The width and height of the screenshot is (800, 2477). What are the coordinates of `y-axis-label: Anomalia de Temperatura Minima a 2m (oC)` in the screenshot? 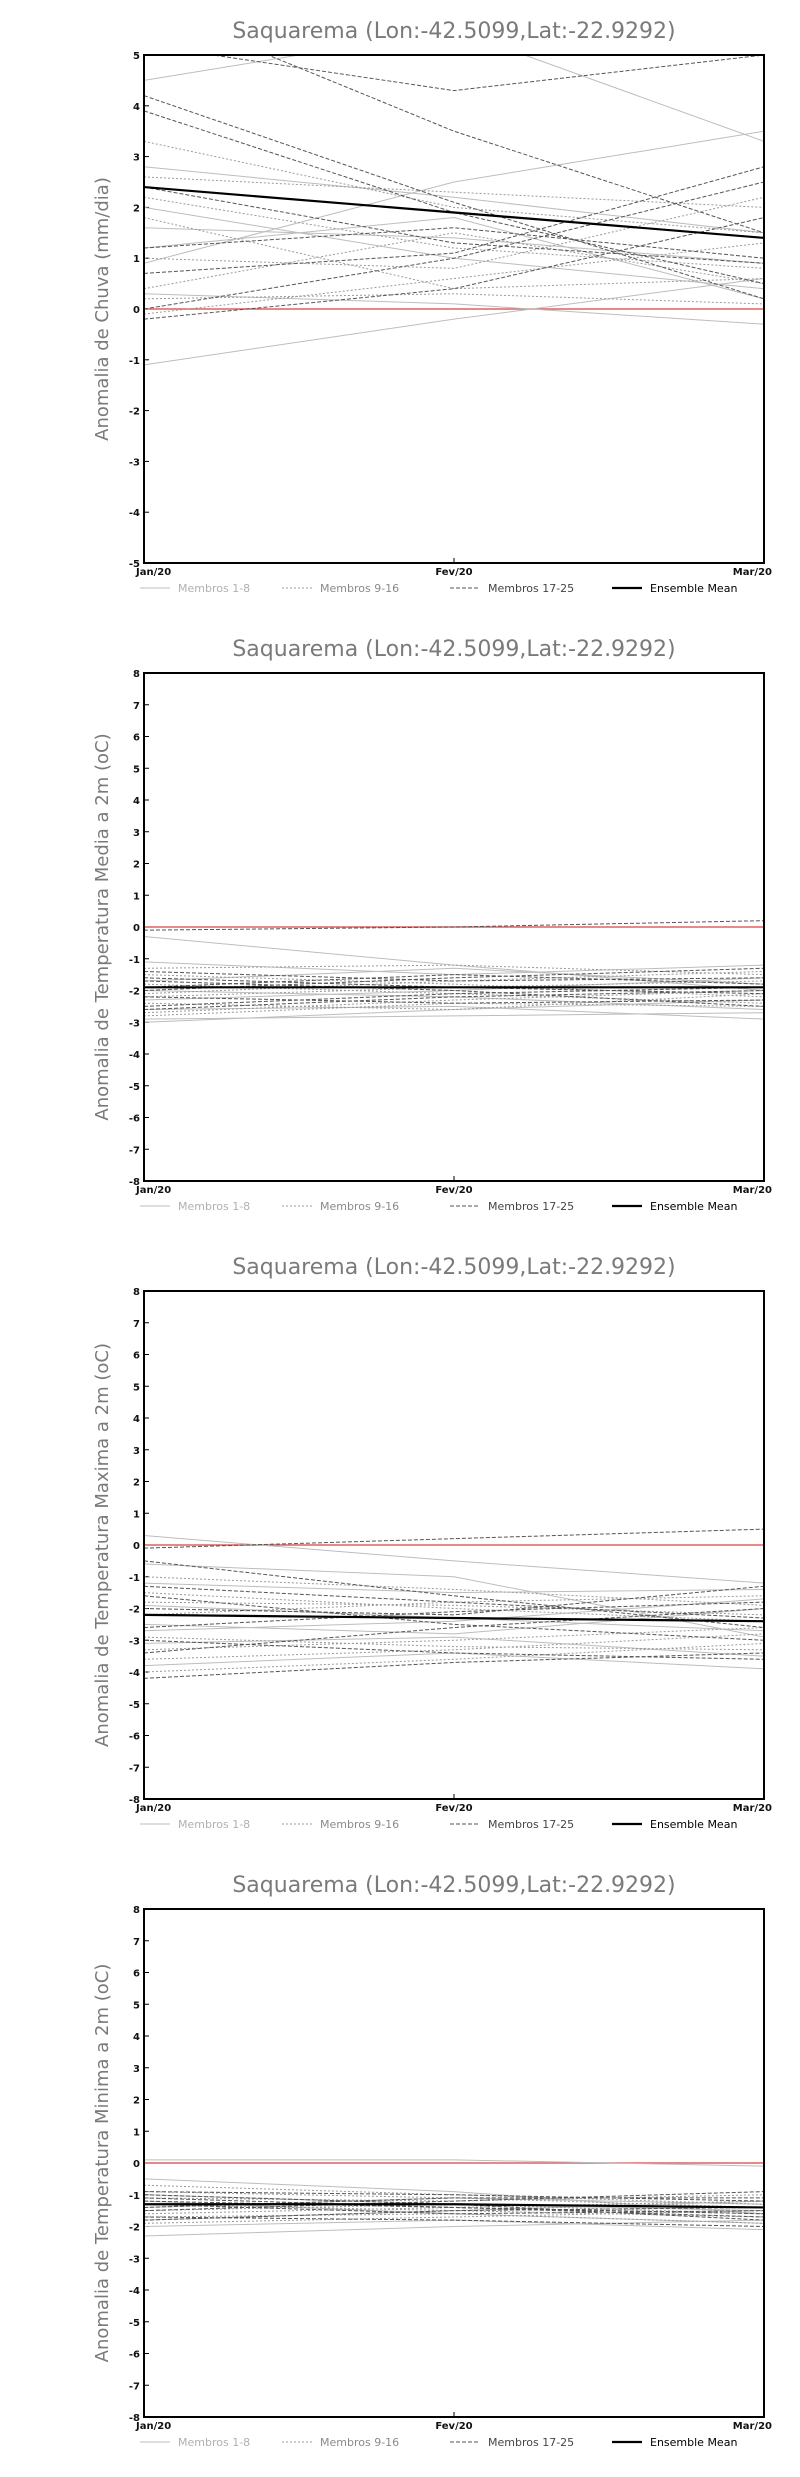 It's located at (102, 2163).